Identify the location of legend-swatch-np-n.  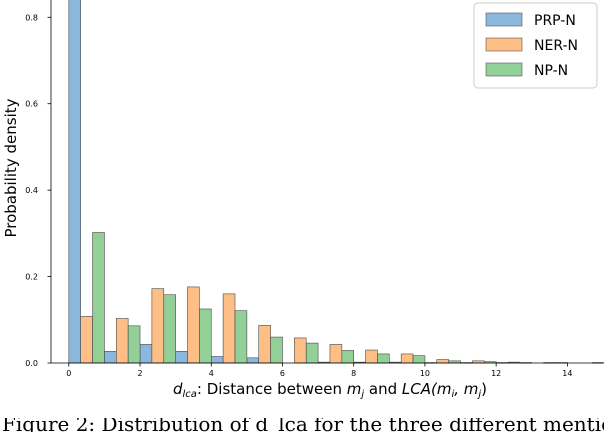
(504, 69).